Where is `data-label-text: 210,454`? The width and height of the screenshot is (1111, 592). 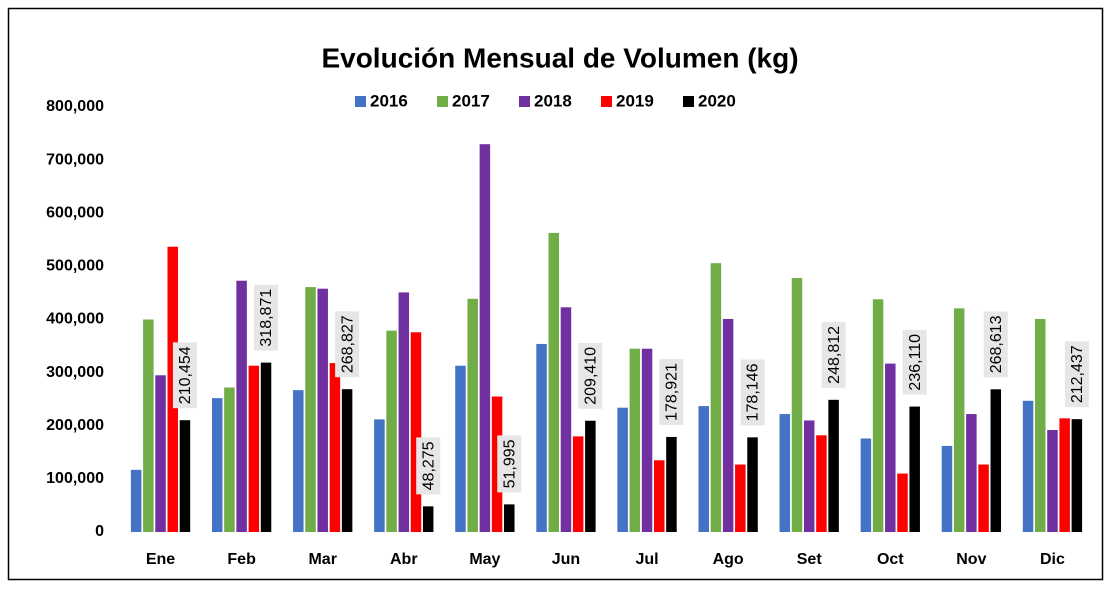 data-label-text: 210,454 is located at coordinates (185, 375).